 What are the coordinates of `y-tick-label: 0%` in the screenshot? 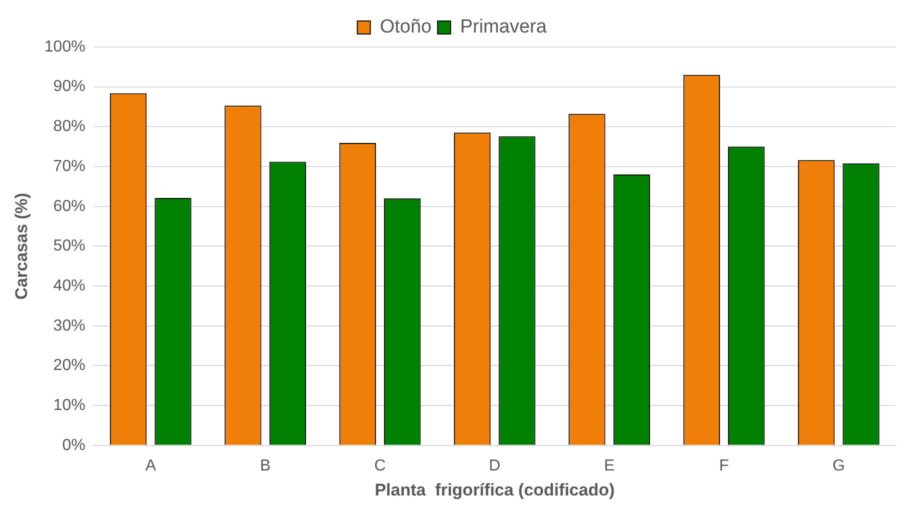 It's located at (74, 445).